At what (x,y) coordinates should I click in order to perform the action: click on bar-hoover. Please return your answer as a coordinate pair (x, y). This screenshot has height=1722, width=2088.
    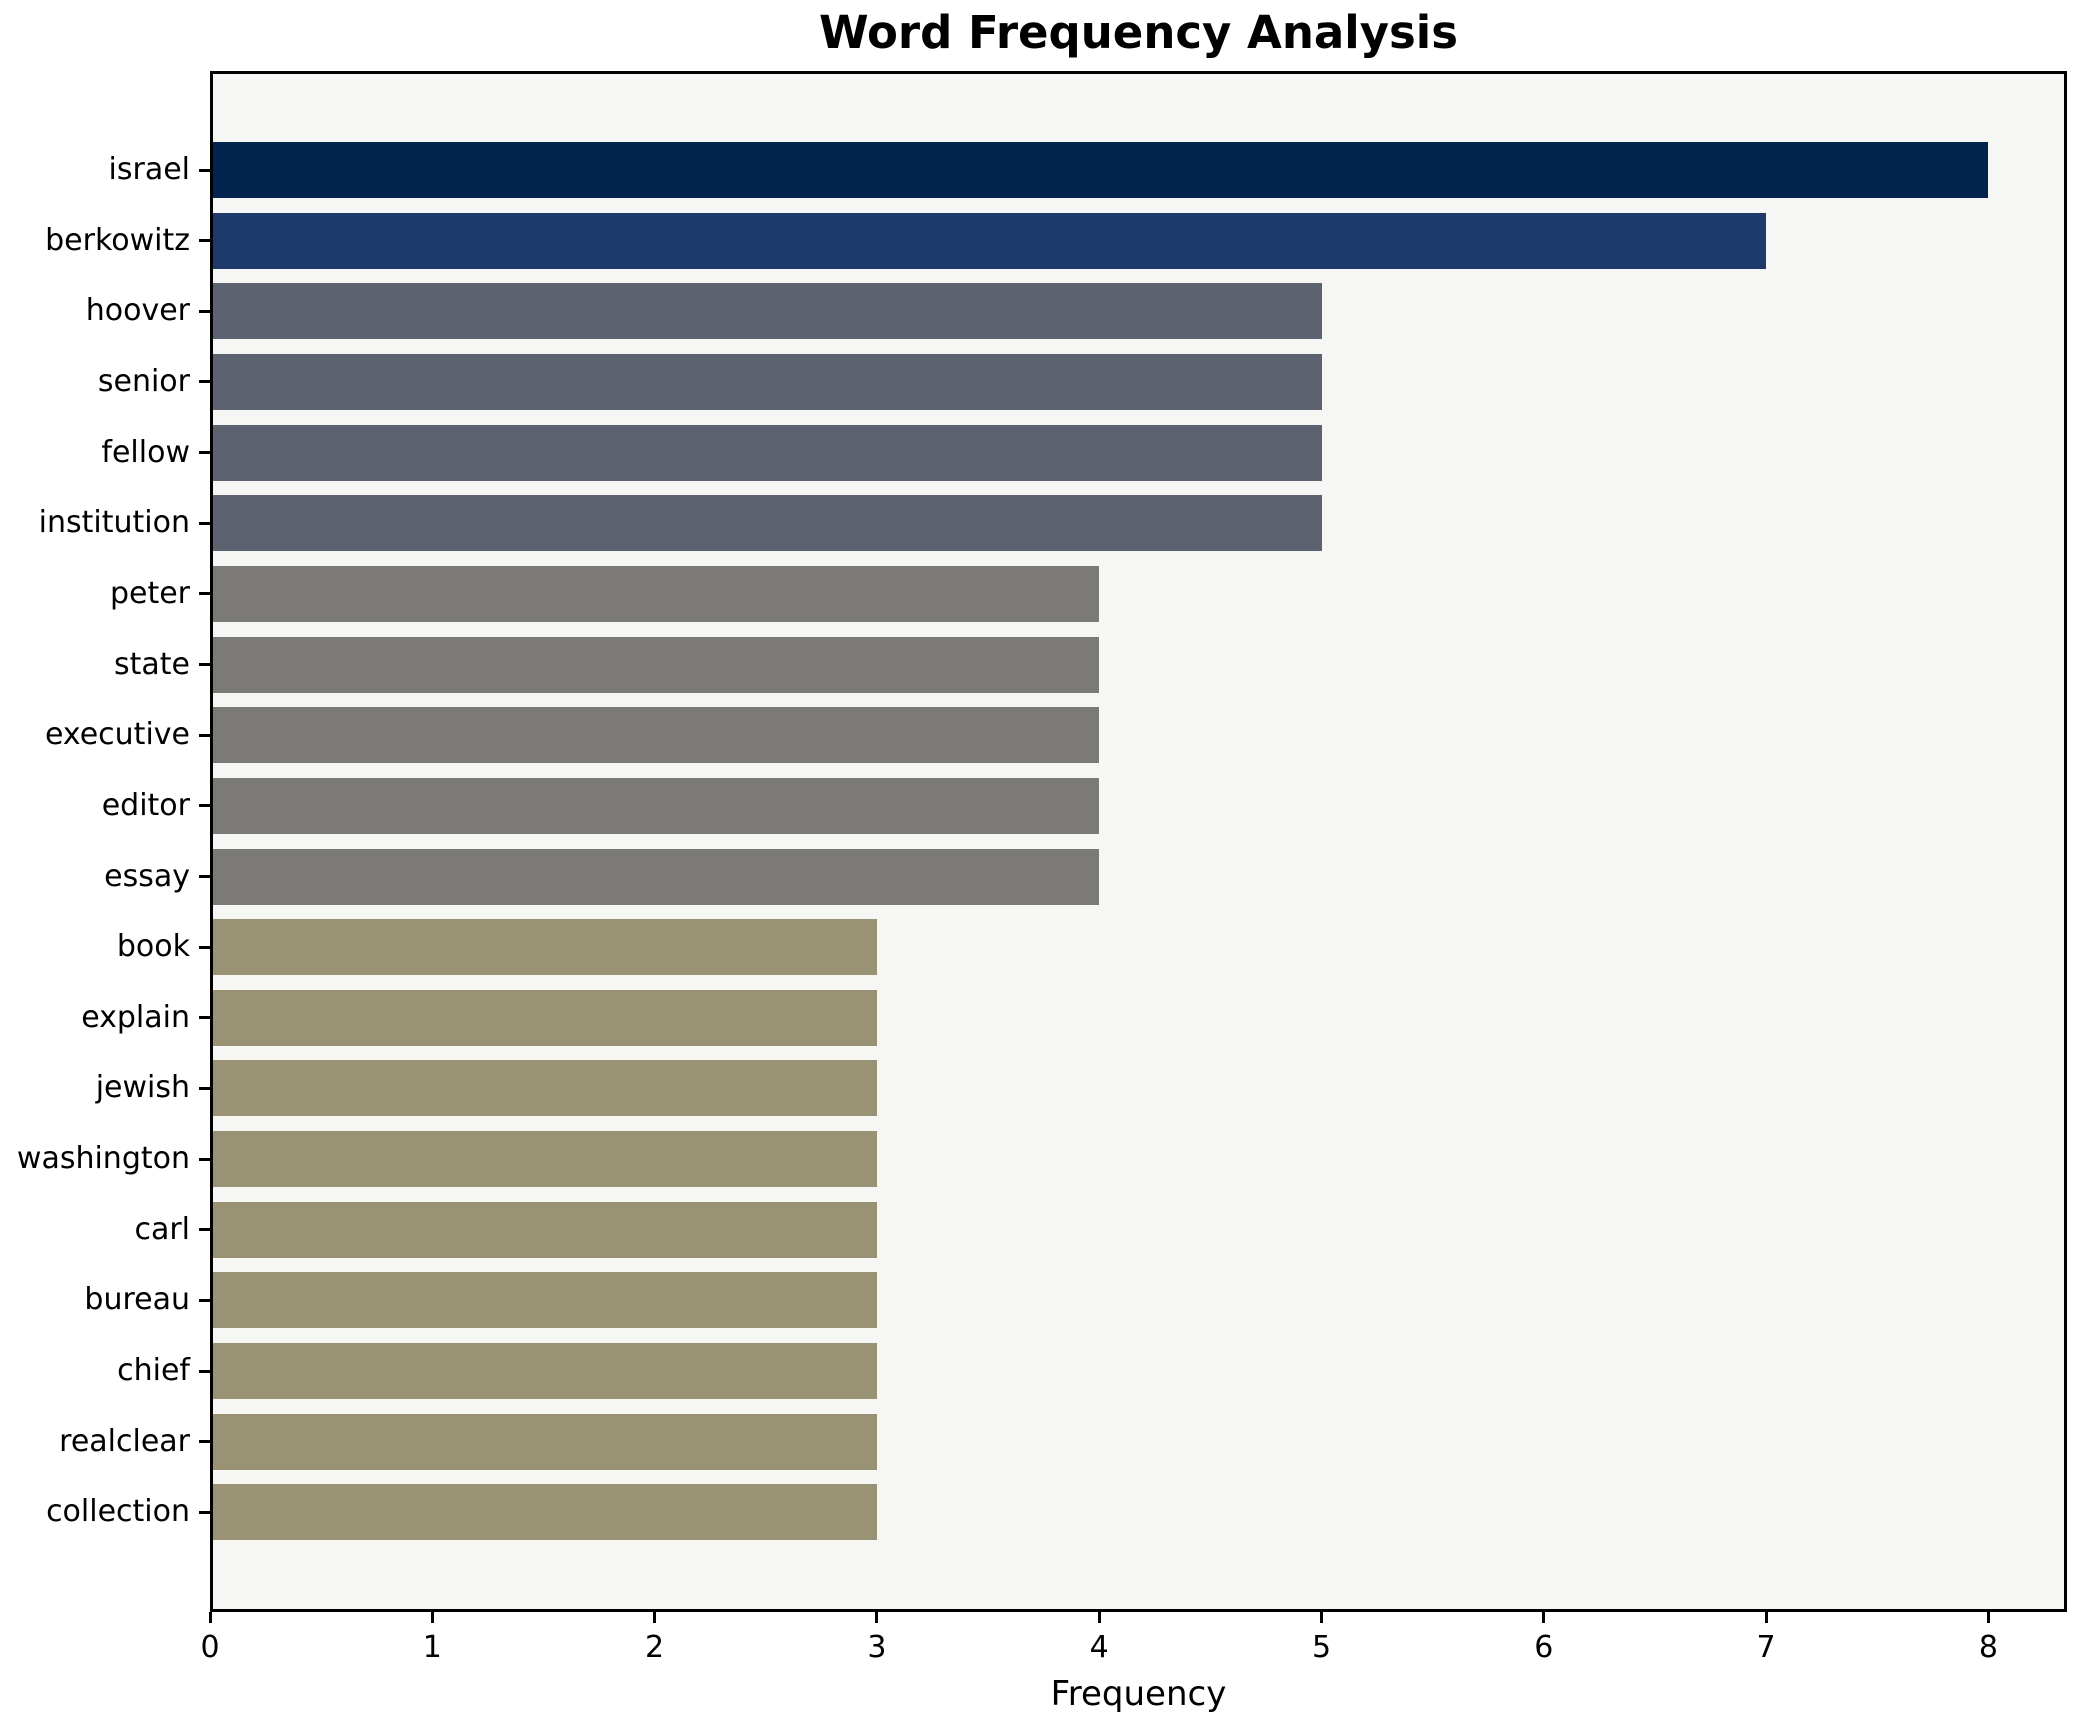
    Looking at the image, I should click on (767, 311).